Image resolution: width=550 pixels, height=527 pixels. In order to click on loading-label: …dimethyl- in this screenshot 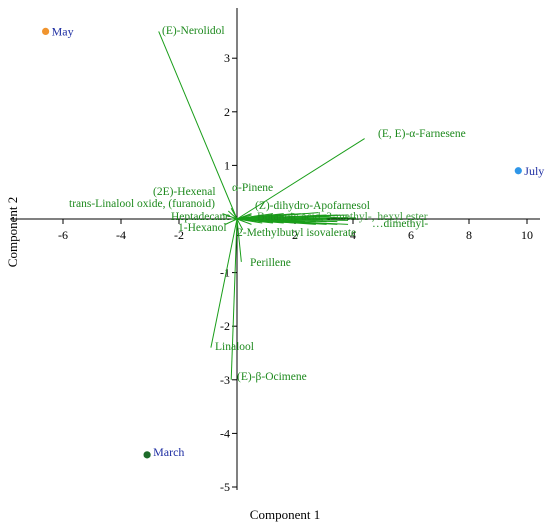, I will do `click(400, 224)`.